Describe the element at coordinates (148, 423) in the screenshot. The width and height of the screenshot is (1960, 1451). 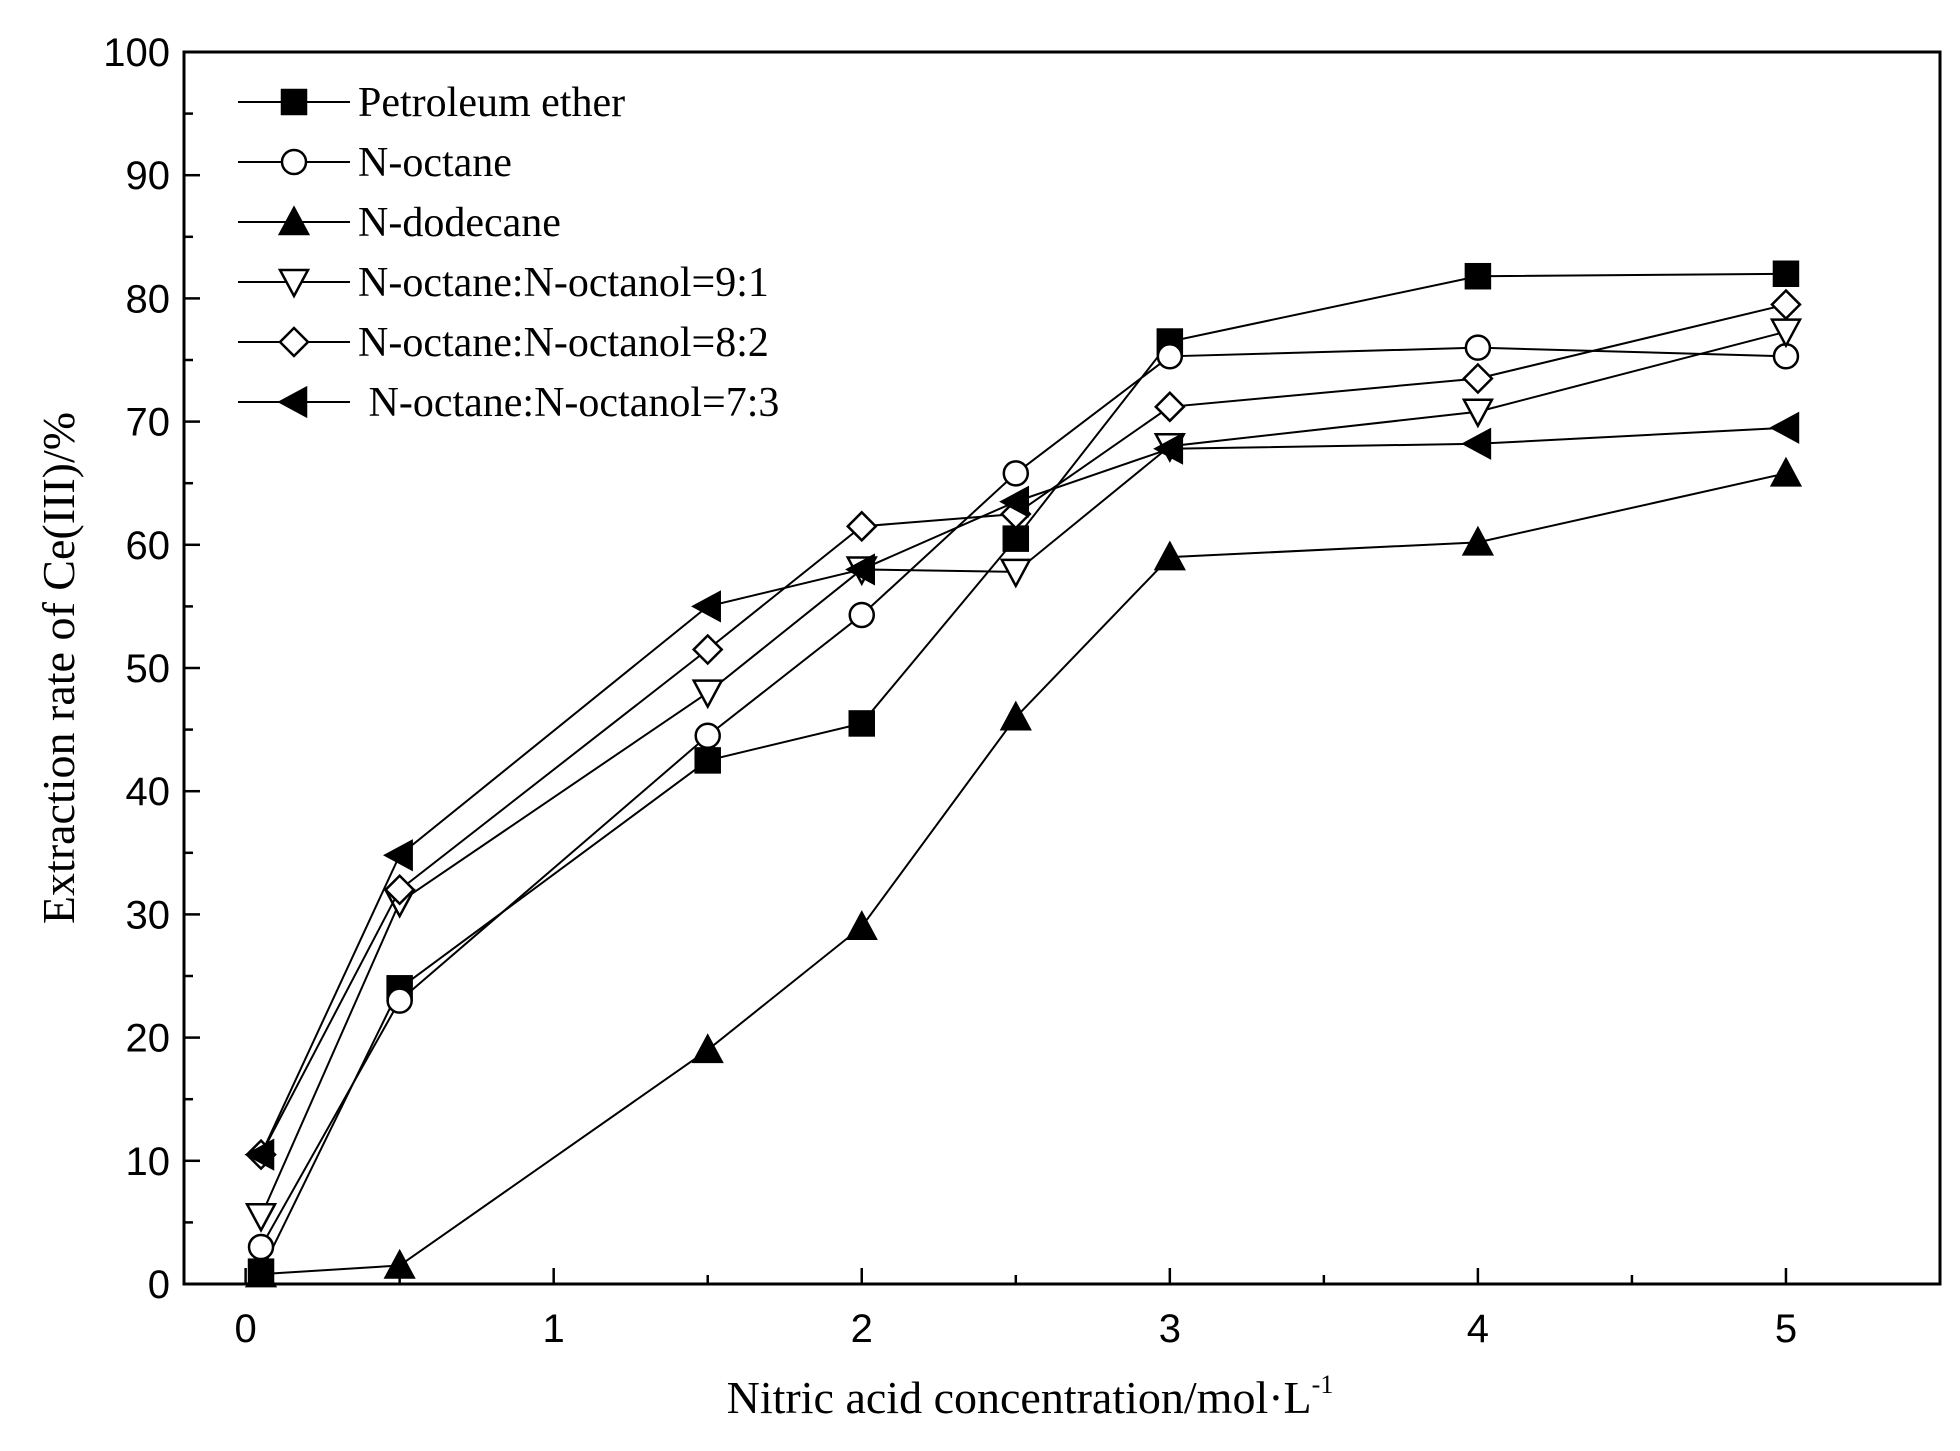
I see `y-tick-label: 70` at that location.